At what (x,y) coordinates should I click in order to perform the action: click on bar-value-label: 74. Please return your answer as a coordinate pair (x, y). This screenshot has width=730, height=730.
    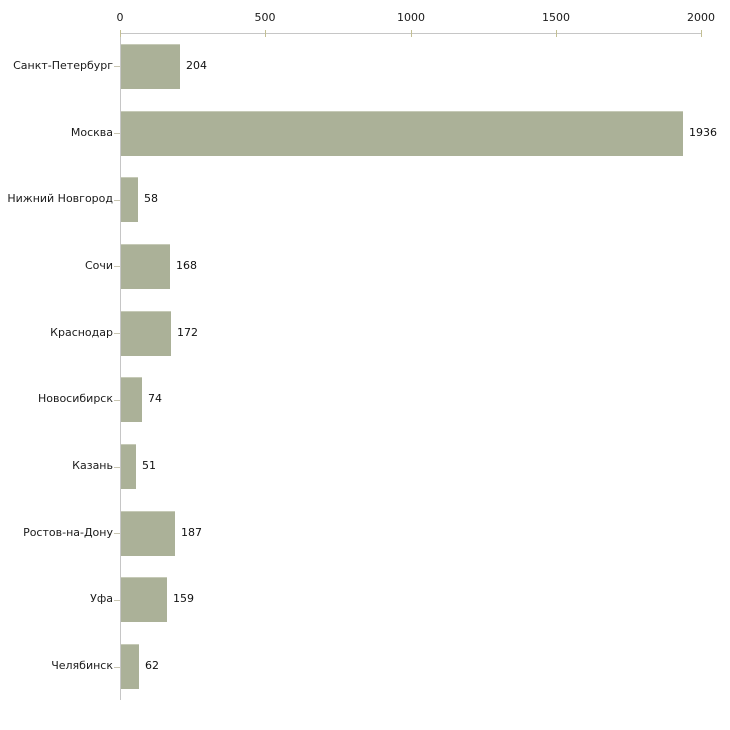
    Looking at the image, I should click on (155, 398).